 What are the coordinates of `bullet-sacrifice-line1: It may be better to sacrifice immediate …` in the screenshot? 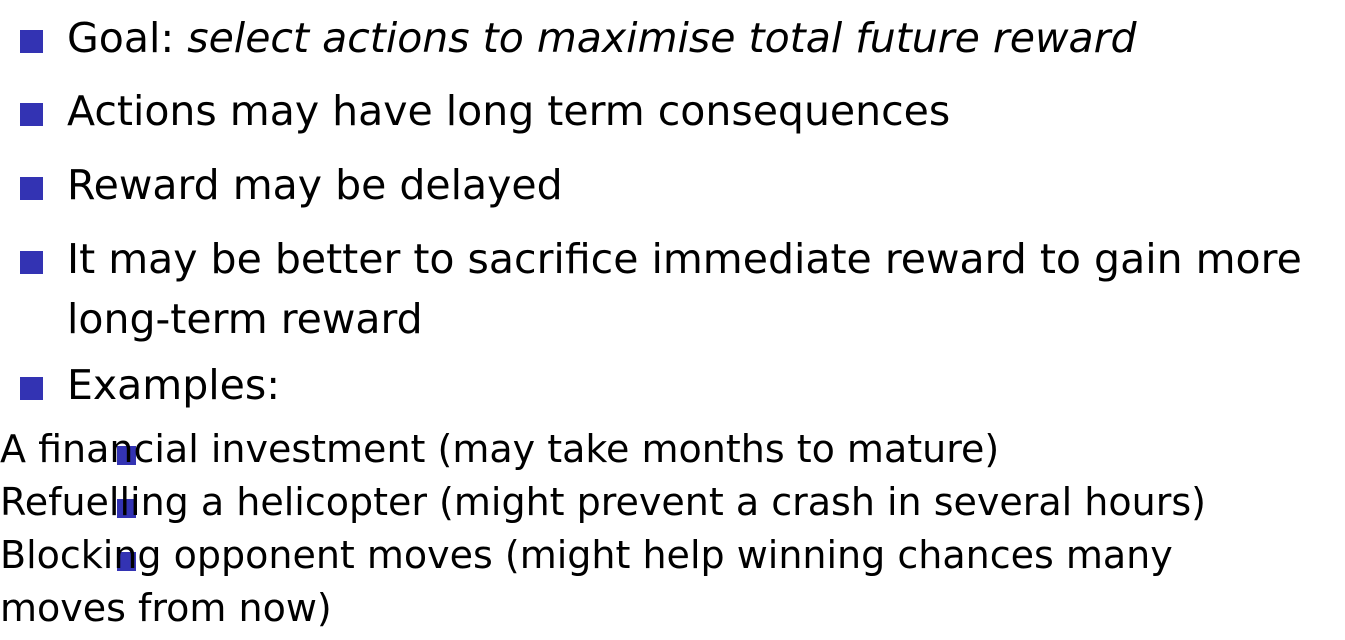 It's located at (684, 259).